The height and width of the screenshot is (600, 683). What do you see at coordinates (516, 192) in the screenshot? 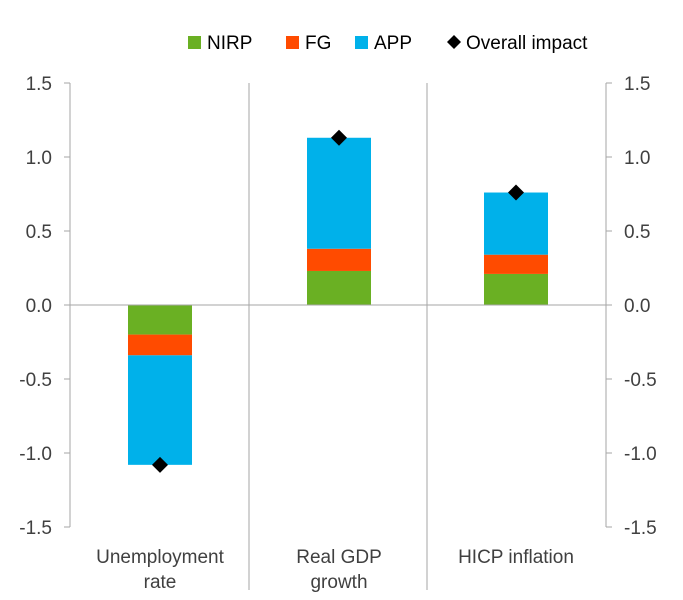
I see `overall-impact-marker-hicp` at bounding box center [516, 192].